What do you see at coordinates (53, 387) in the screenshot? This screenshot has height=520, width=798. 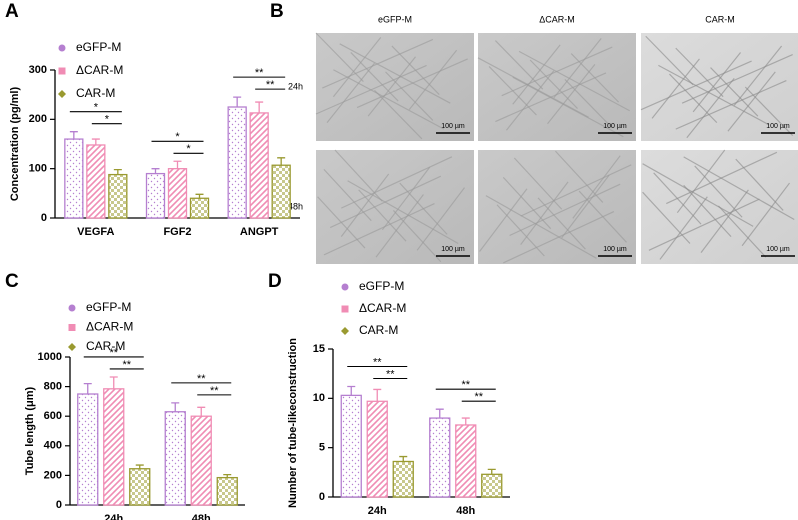 I see `y-tick-label: 800` at bounding box center [53, 387].